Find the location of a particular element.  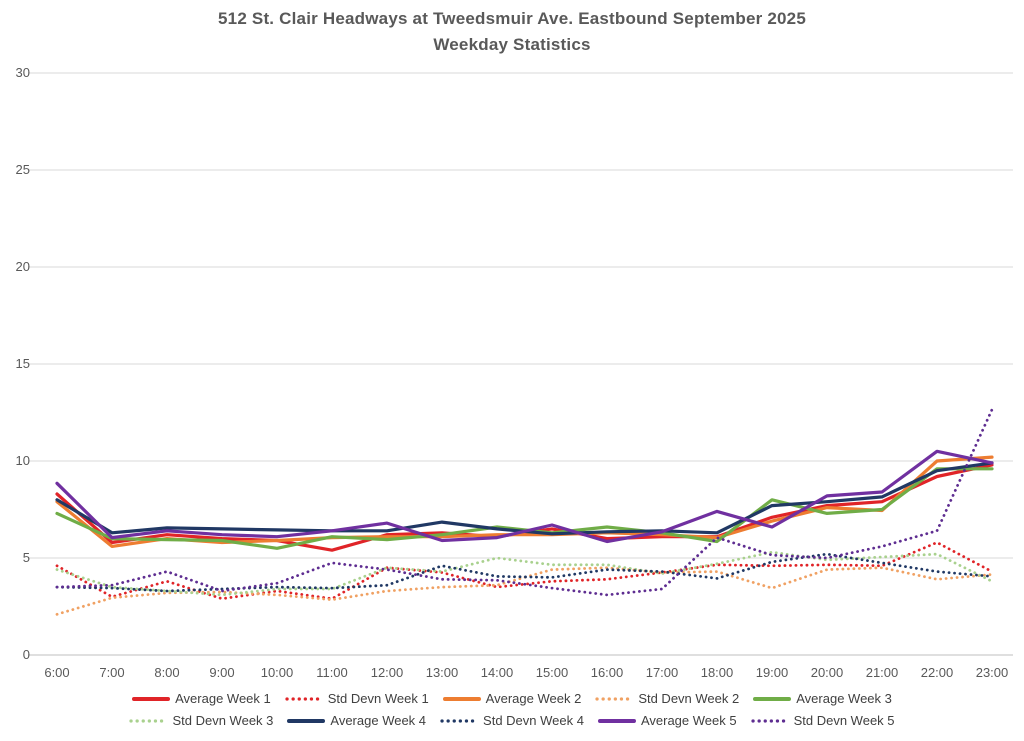

x-tick-label: 22:00 is located at coordinates (937, 672).